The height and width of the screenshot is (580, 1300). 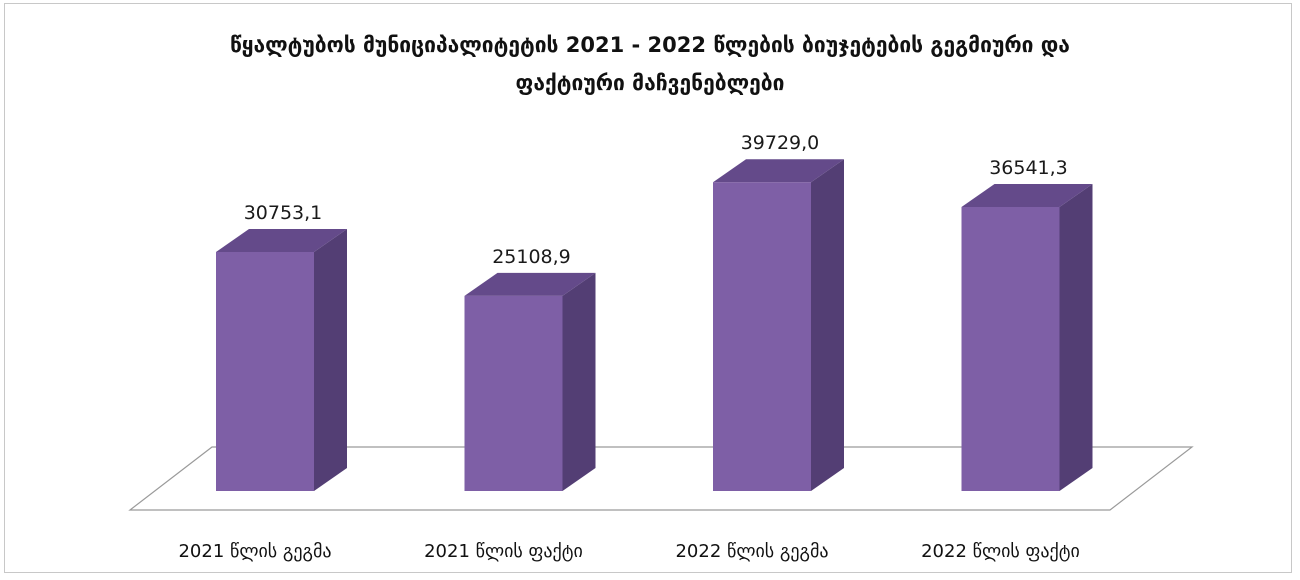 I want to click on category-label-3: 2022 წლის გეგმა, so click(x=751, y=551).